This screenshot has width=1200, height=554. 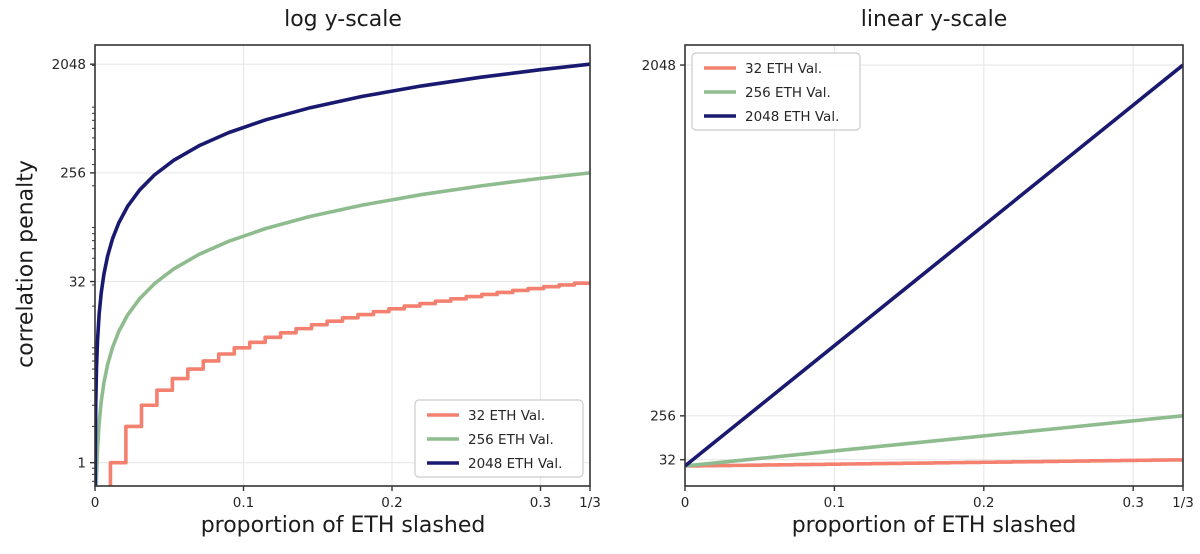 I want to click on linear-chart-xlabel: proportion of ETH slashed, so click(x=934, y=525).